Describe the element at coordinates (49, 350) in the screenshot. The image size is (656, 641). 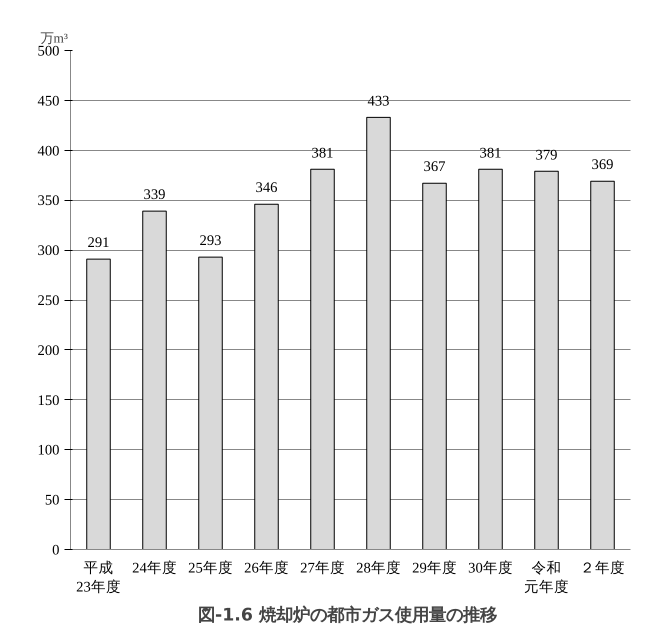
I see `y-tick-label: 200` at that location.